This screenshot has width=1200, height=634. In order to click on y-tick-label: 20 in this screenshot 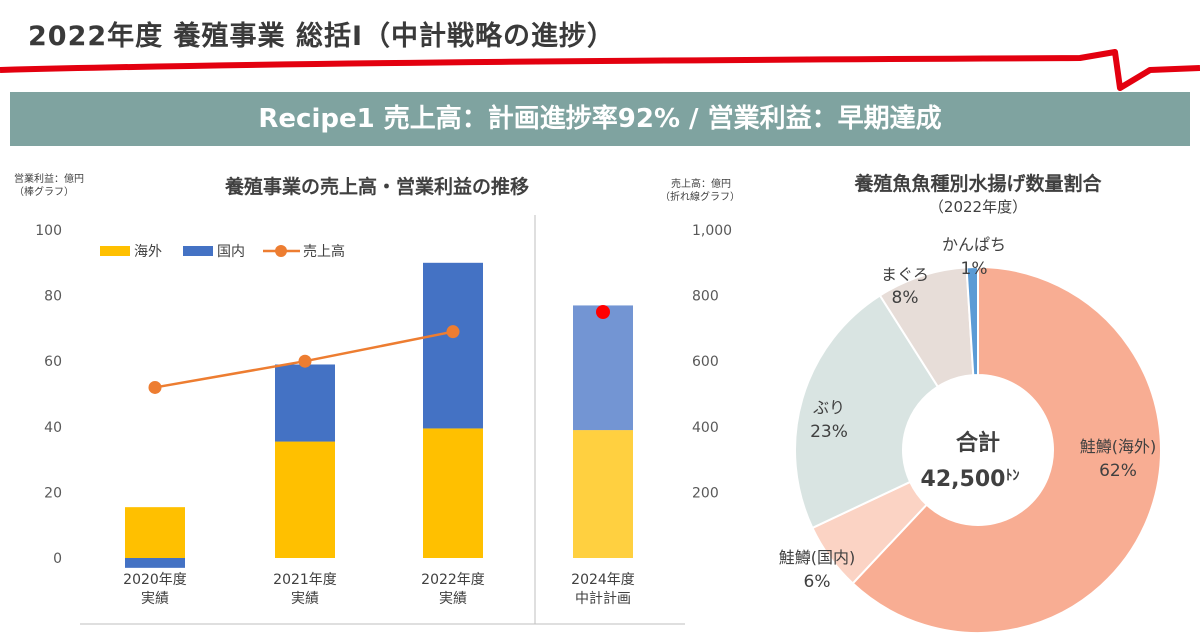, I will do `click(53, 493)`.